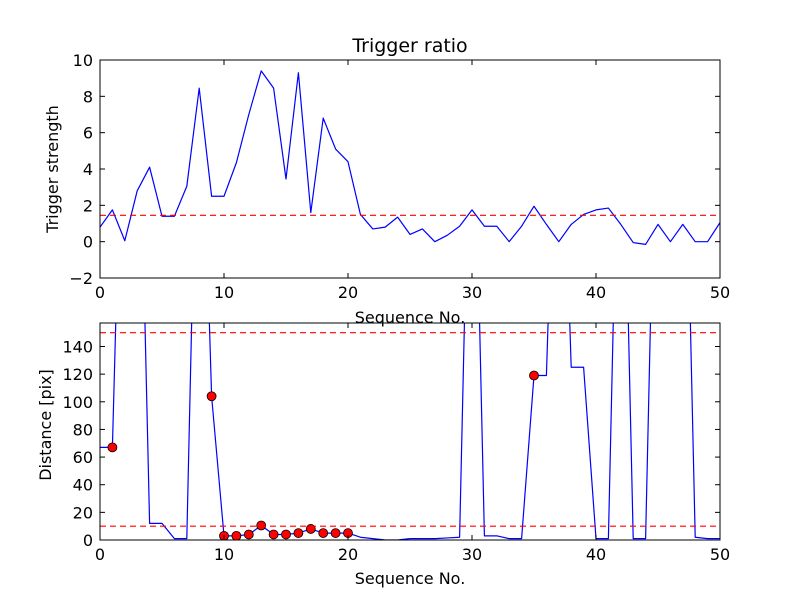 The height and width of the screenshot is (600, 800). Describe the element at coordinates (77, 374) in the screenshot. I see `y-tick-label: 120` at that location.